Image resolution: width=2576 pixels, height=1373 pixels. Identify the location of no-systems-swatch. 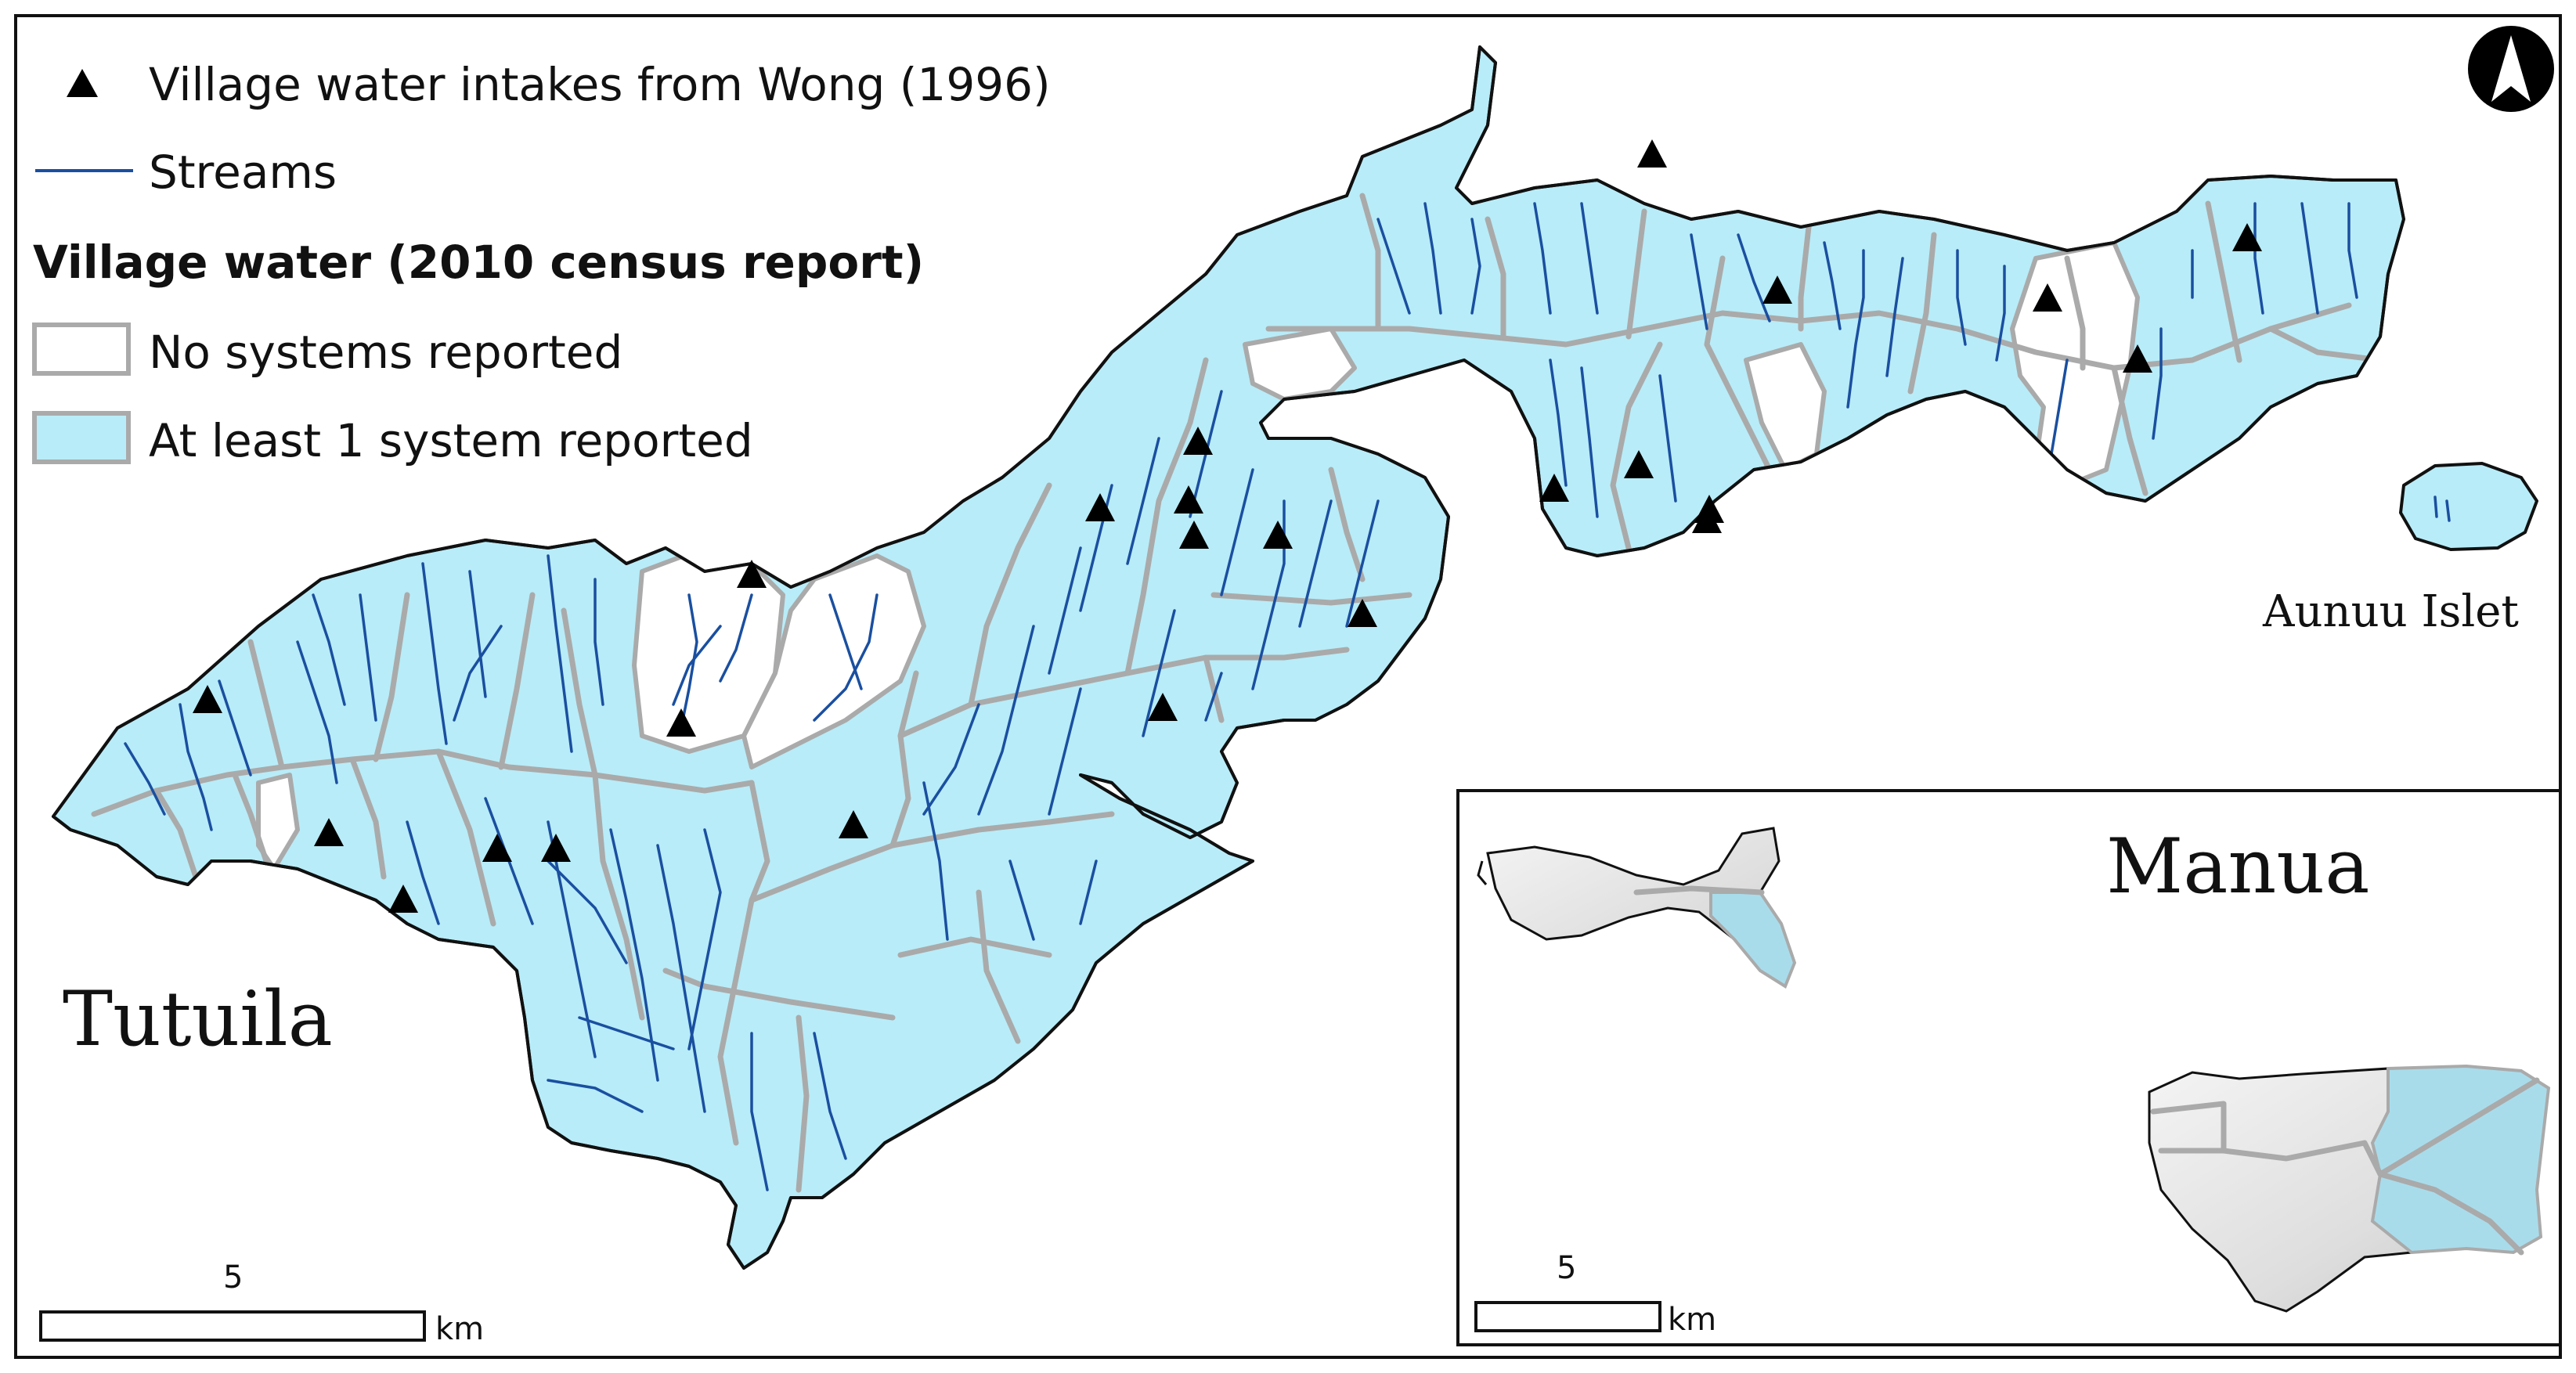
(81, 350).